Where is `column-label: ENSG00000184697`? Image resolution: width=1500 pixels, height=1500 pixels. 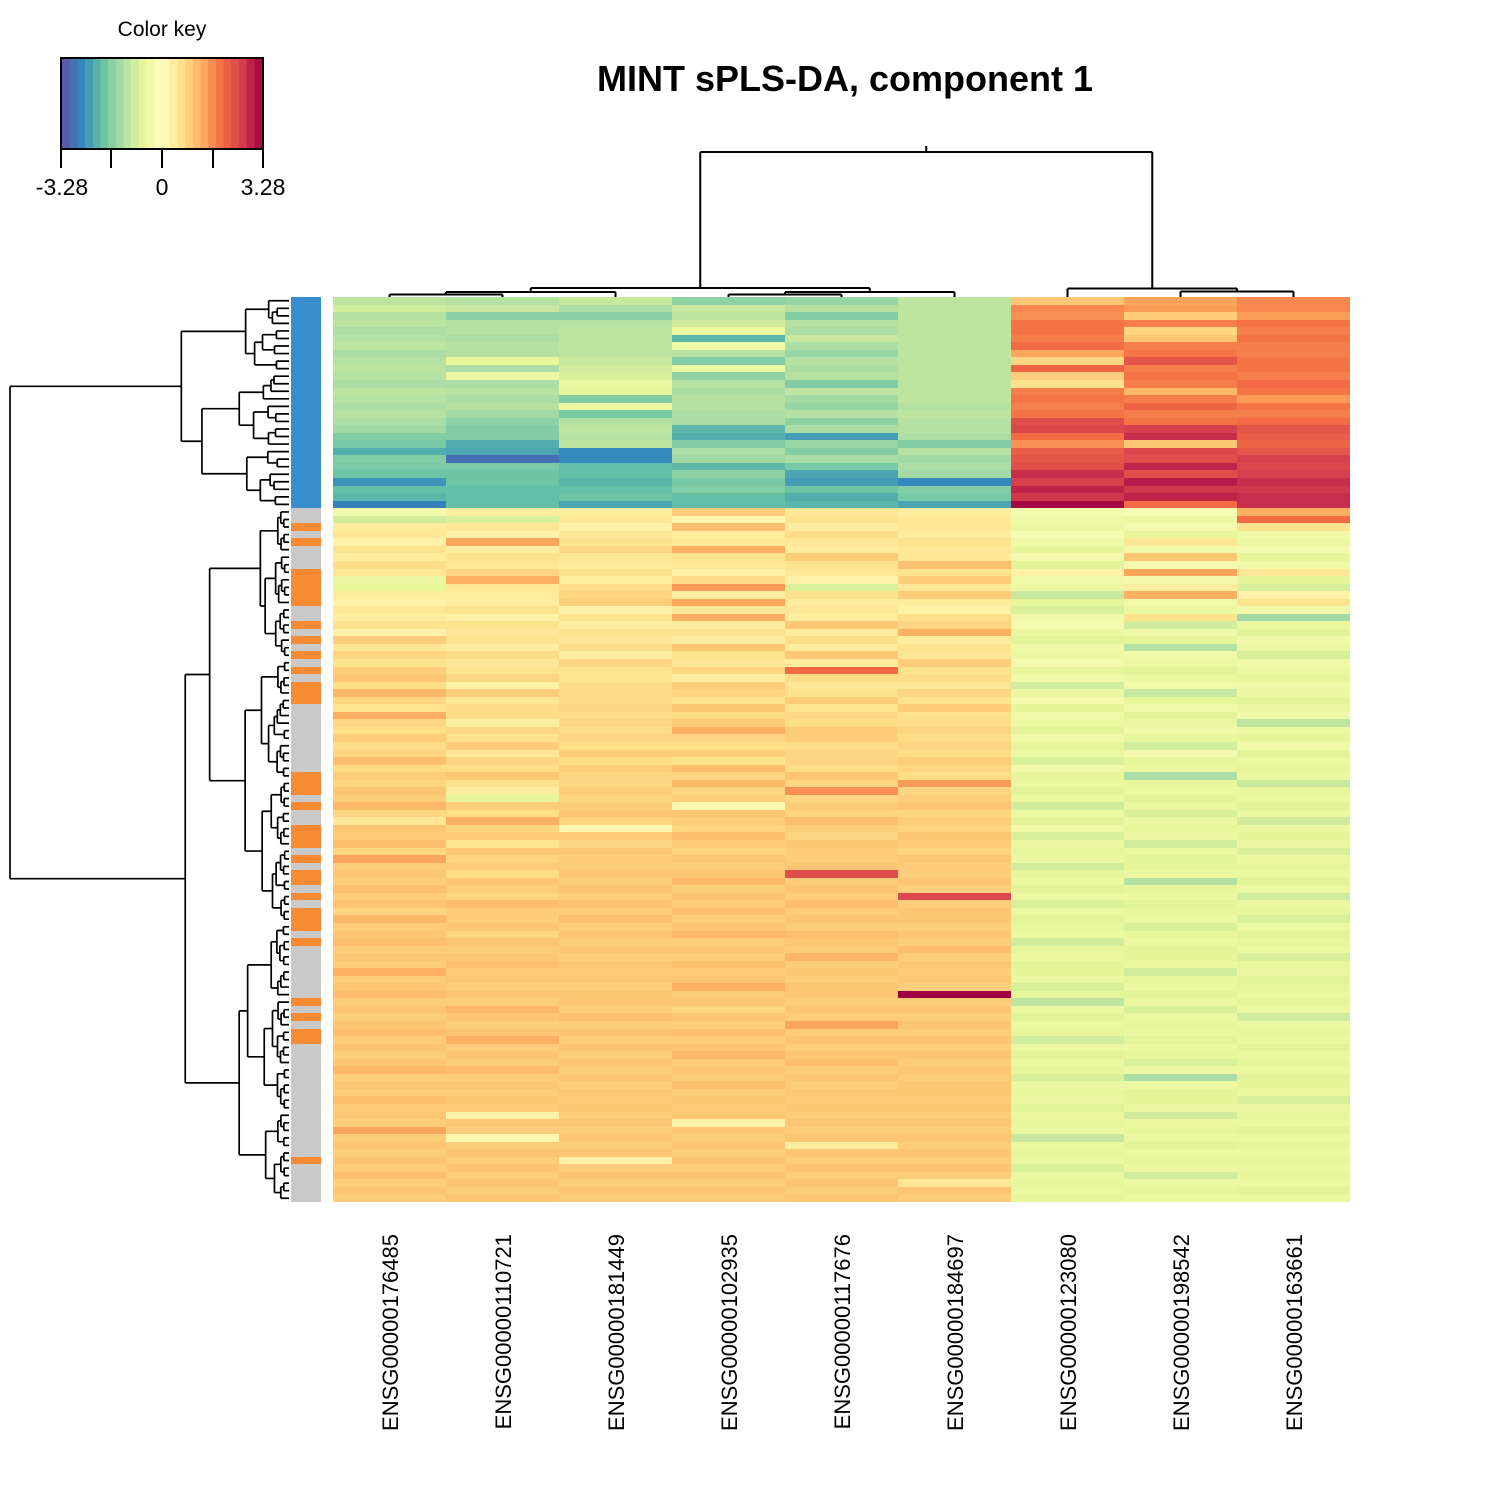
column-label: ENSG00000184697 is located at coordinates (955, 1332).